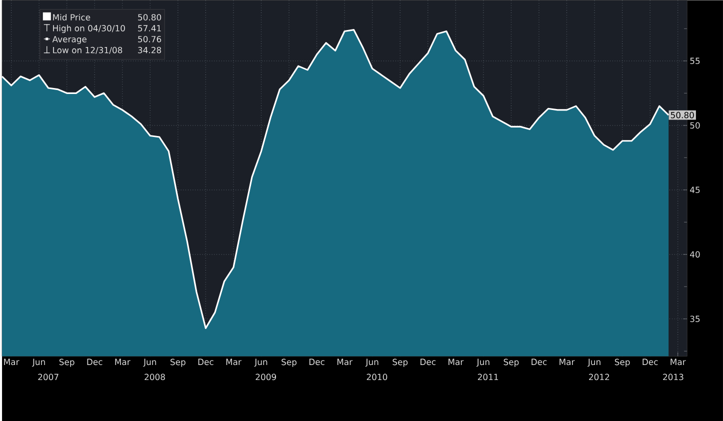 Image resolution: width=723 pixels, height=421 pixels. I want to click on annotation: Average, so click(69, 40).